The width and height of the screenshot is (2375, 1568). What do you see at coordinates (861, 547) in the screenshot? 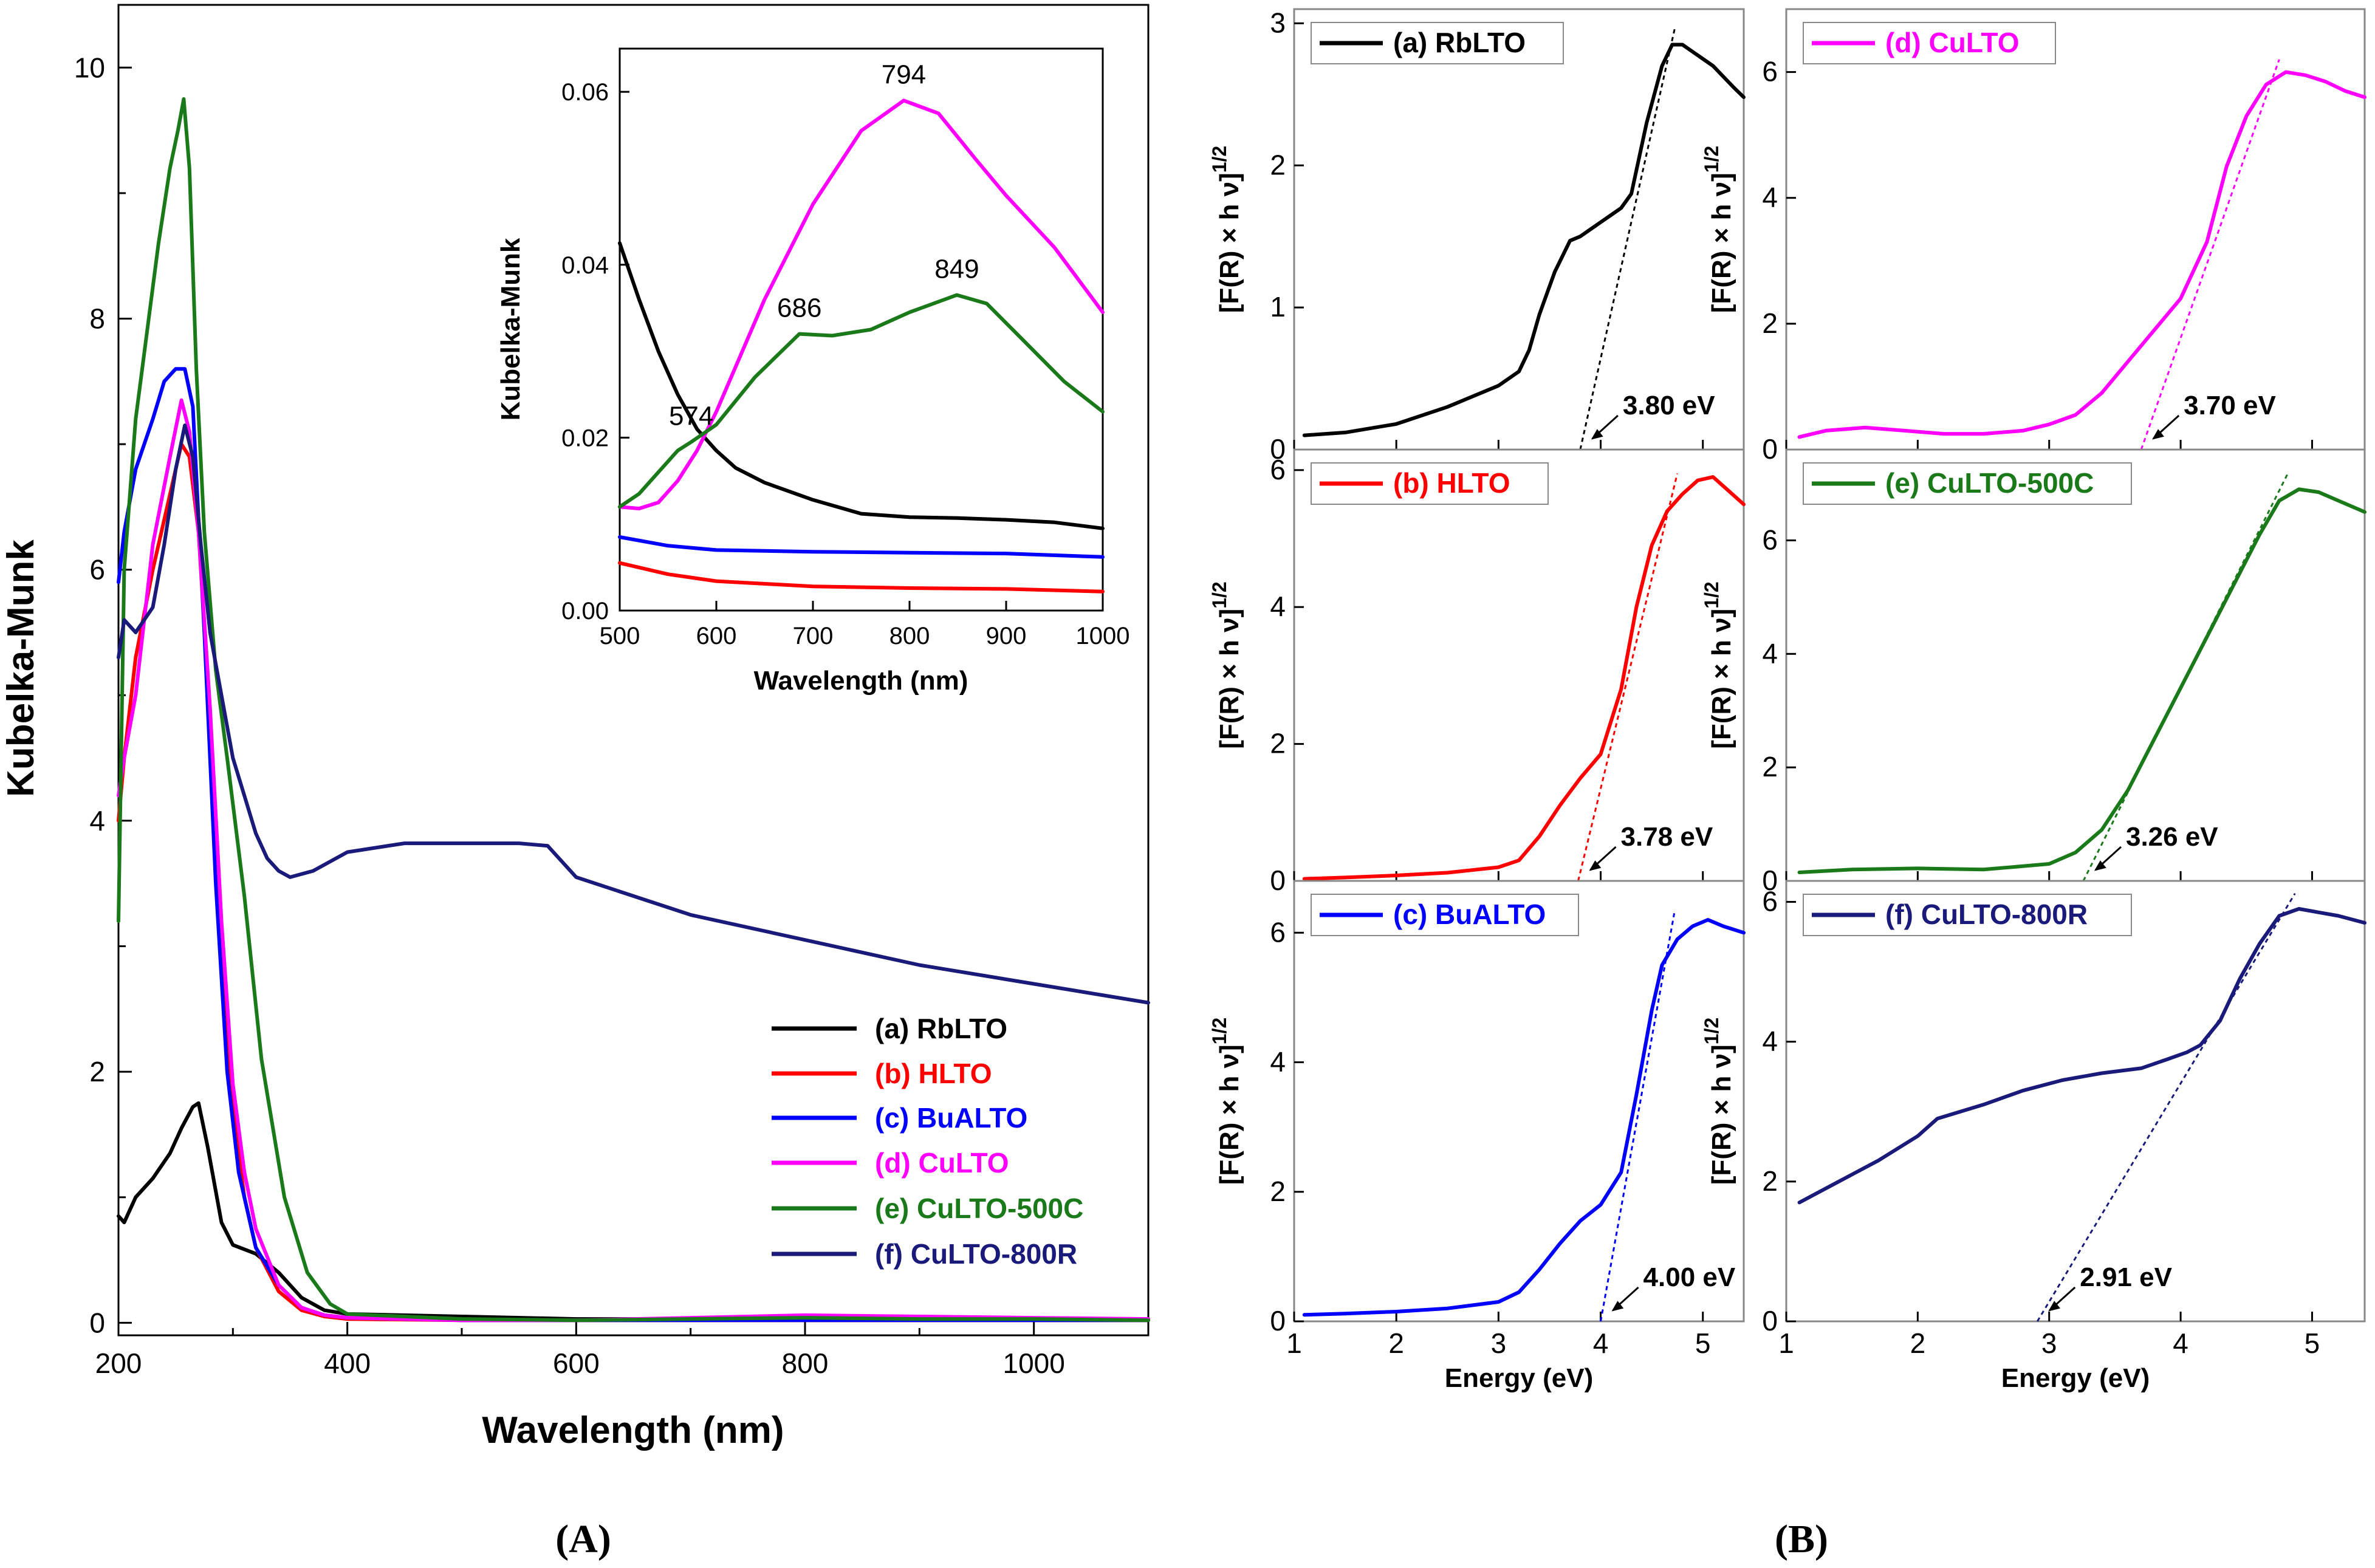
I see `inset-series-c` at bounding box center [861, 547].